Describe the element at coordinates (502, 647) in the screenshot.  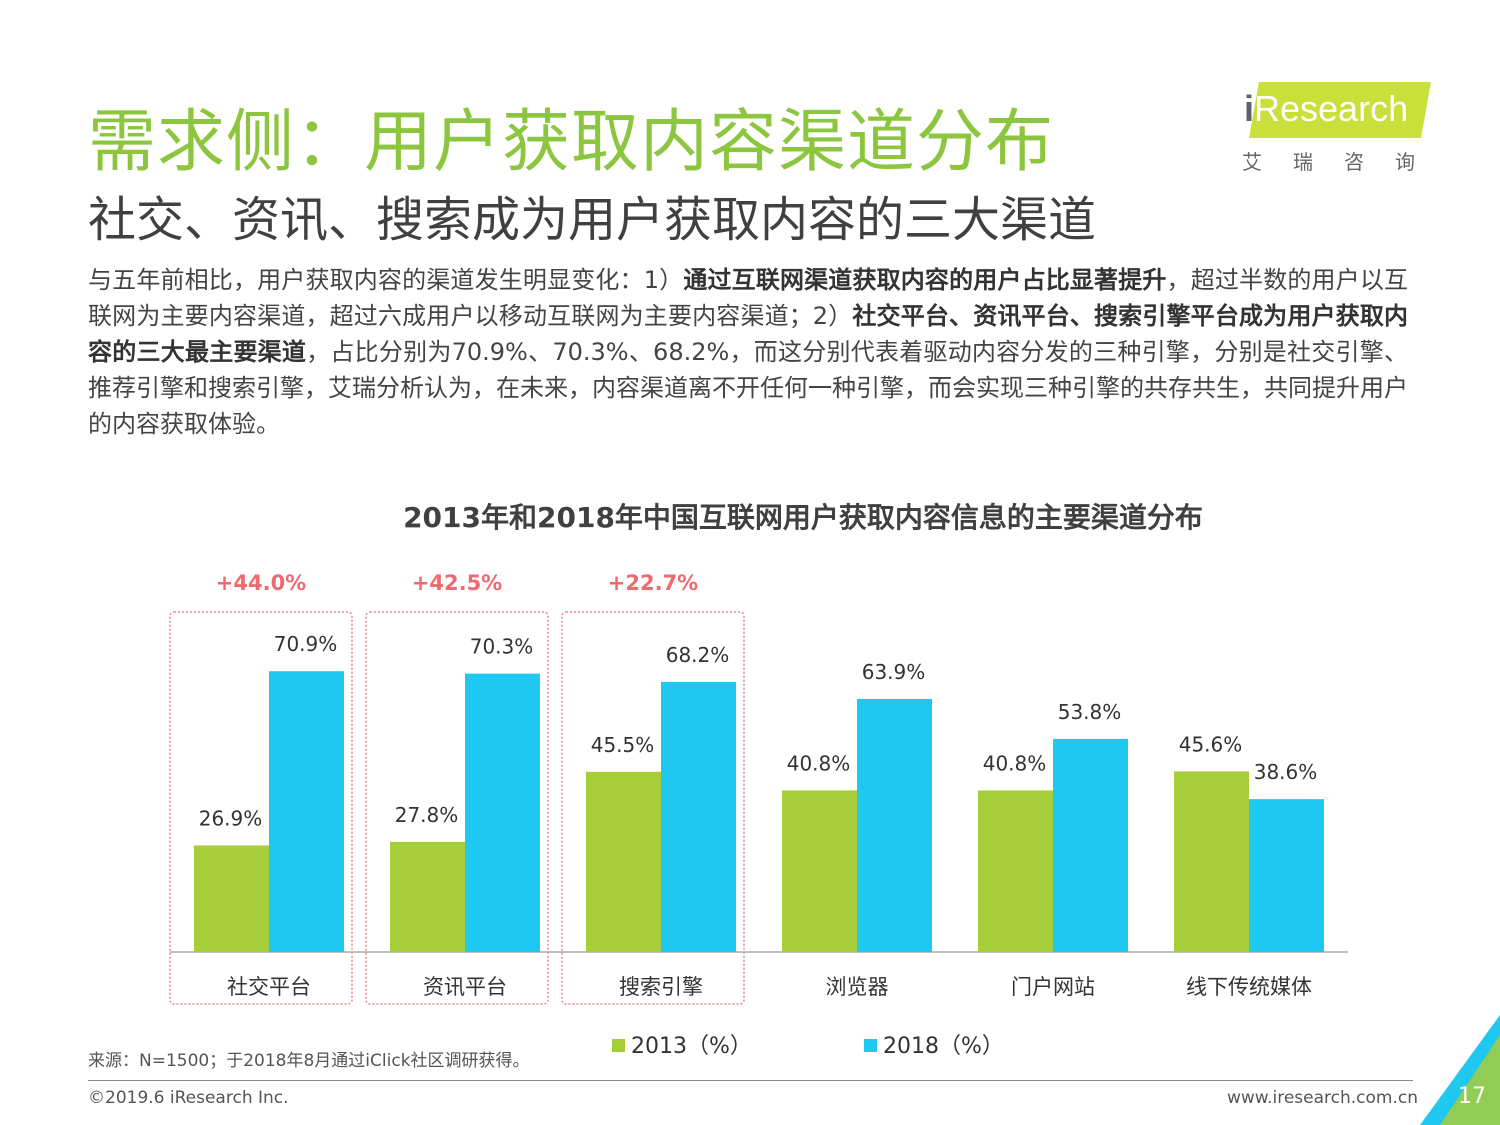
I see `data-label-1-1: 70.3%` at that location.